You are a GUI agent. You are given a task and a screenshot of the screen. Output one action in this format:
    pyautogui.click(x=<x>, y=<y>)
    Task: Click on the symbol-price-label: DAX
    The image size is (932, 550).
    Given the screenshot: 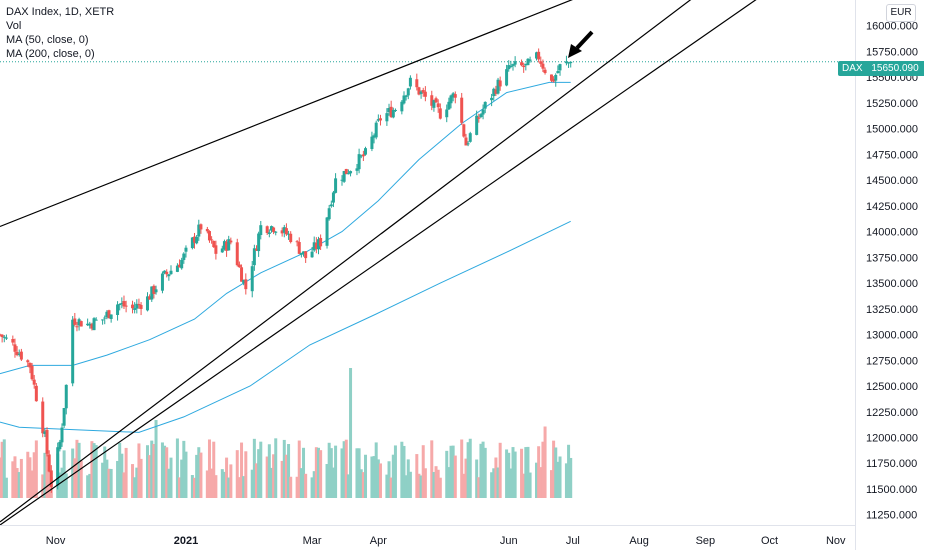 What is the action you would take?
    pyautogui.click(x=852, y=68)
    